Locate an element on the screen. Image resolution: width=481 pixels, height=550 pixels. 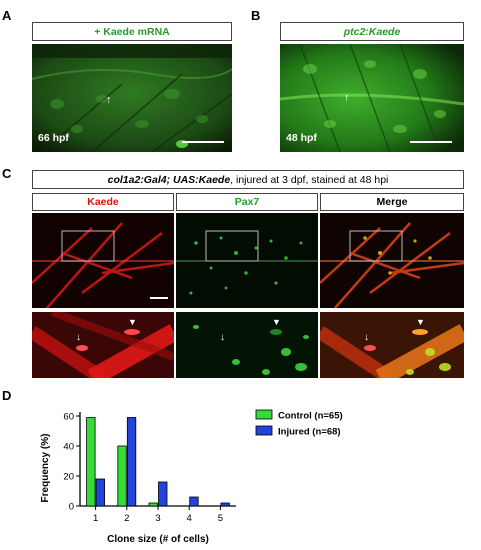
x-tick-label: 1 is located at coordinates (95, 518).